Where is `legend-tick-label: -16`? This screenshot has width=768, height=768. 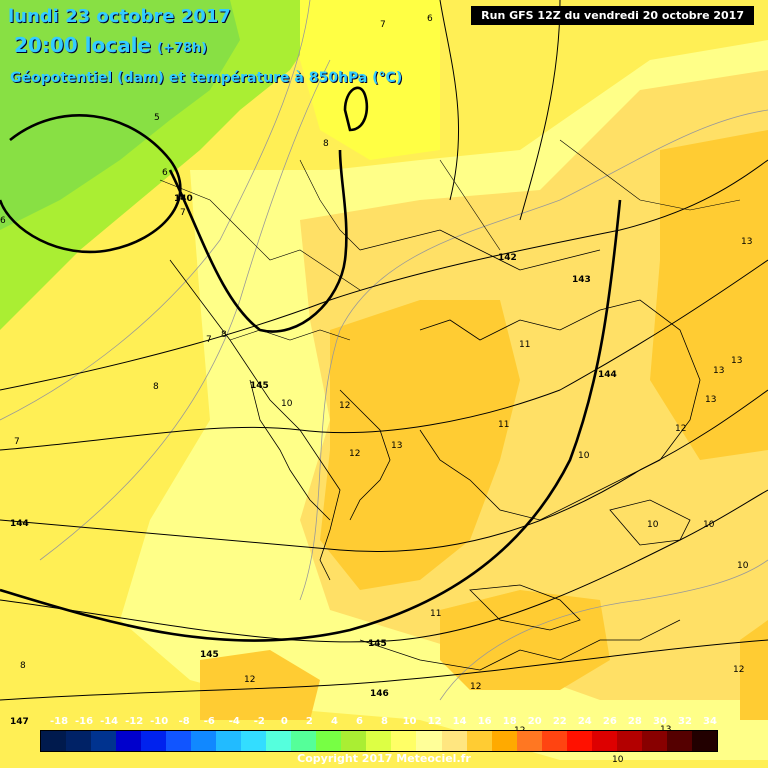
legend-tick-label: -16 is located at coordinates (84, 721).